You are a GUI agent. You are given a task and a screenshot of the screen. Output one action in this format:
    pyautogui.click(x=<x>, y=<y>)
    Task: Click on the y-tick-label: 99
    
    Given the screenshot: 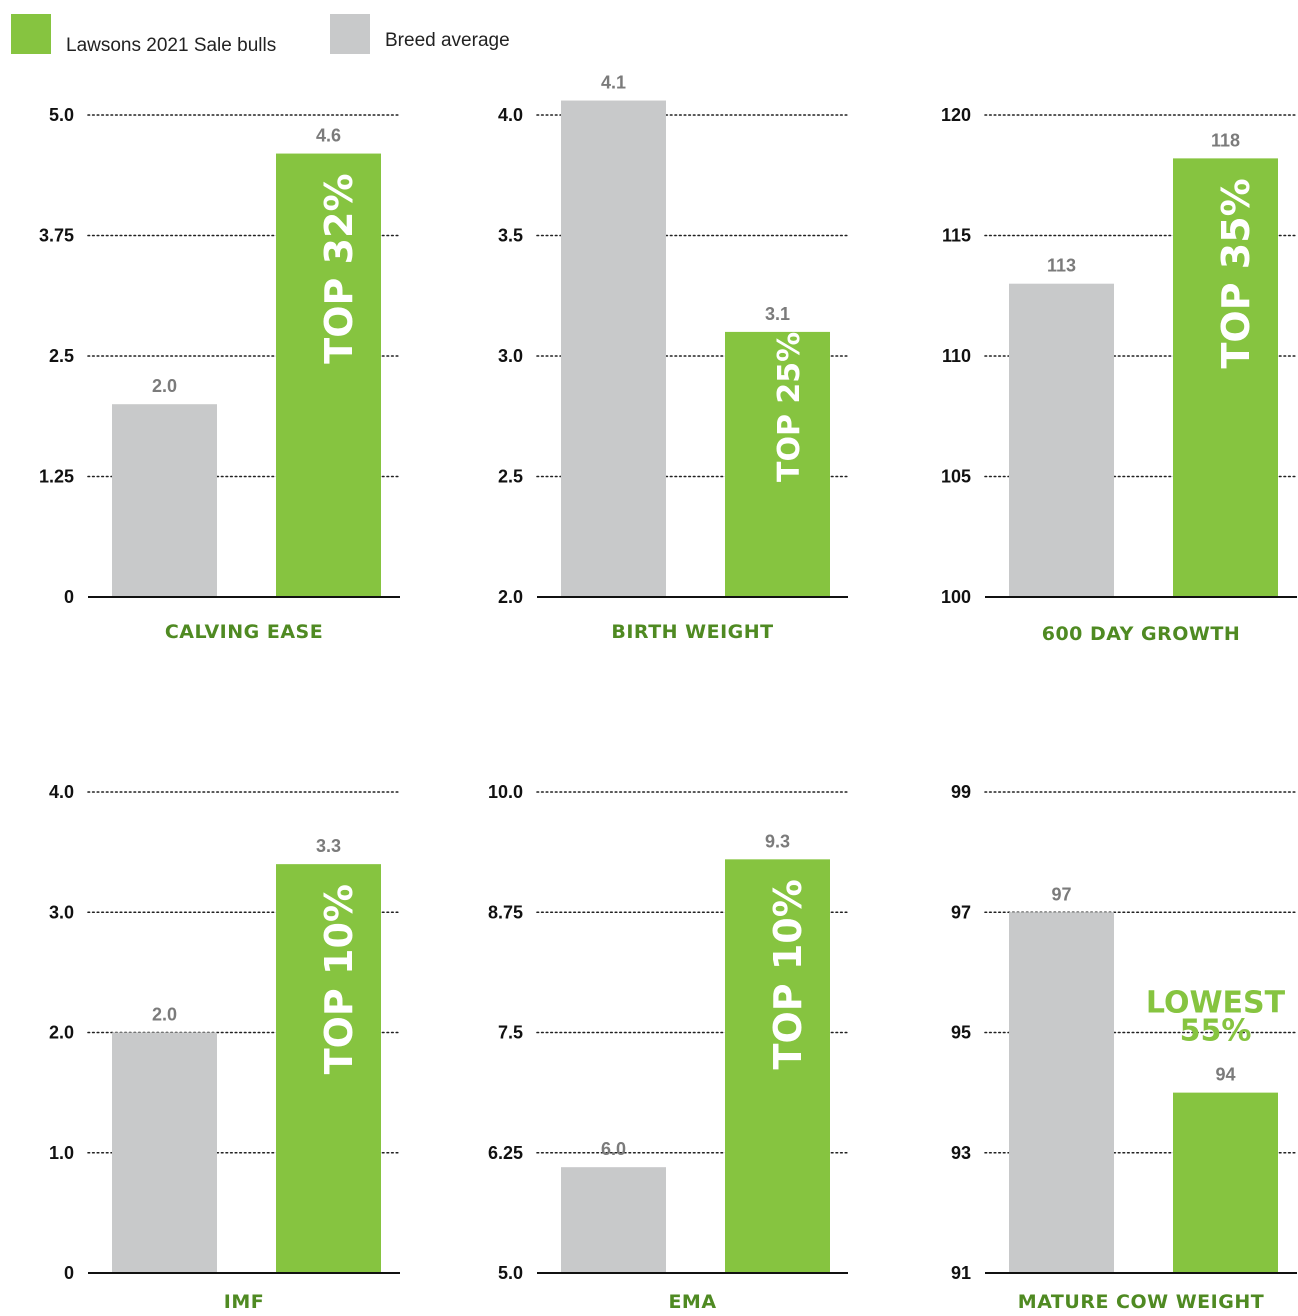 What is the action you would take?
    pyautogui.click(x=961, y=792)
    